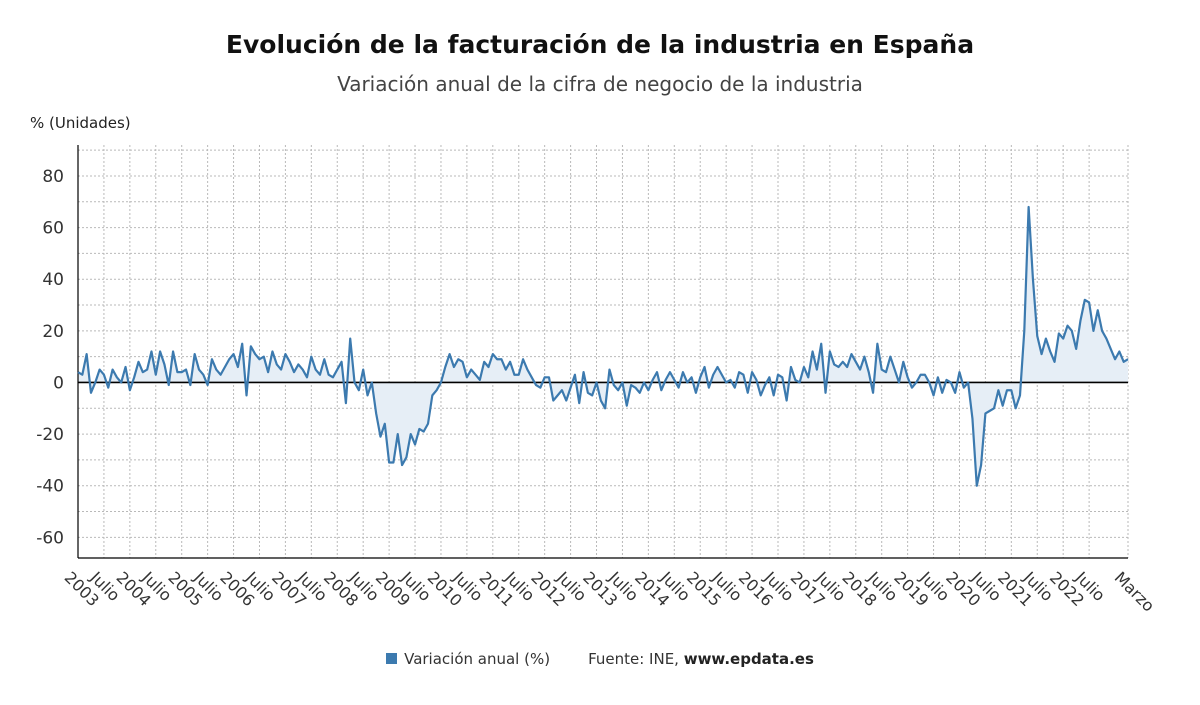 The image size is (1200, 705). I want to click on x-tick-label: Marzo, so click(1135, 592).